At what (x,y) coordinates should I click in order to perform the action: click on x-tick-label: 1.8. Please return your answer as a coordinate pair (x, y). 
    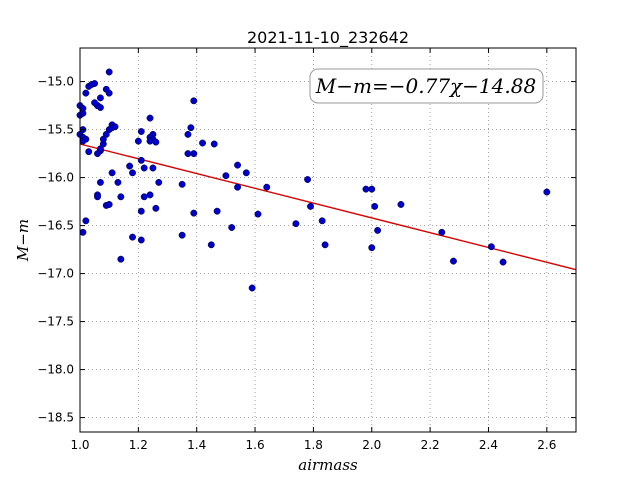
    Looking at the image, I should click on (313, 445).